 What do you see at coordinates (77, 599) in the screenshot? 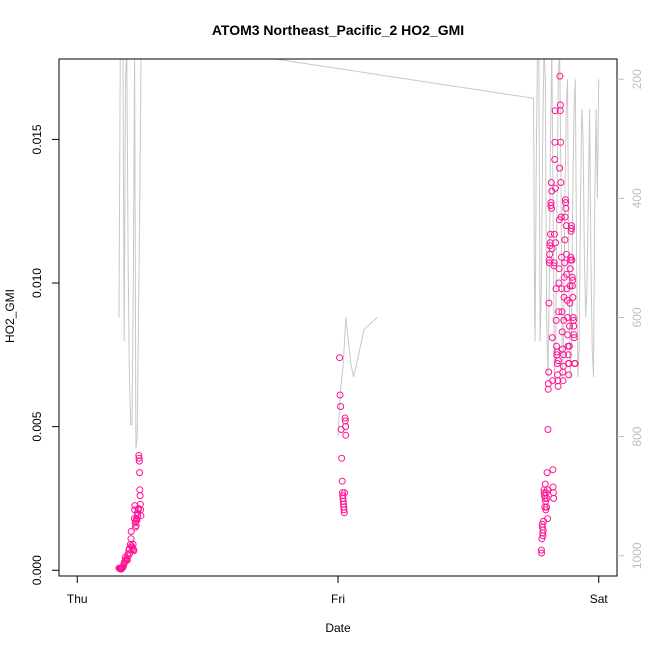
I see `x-tick-label: Thu` at bounding box center [77, 599].